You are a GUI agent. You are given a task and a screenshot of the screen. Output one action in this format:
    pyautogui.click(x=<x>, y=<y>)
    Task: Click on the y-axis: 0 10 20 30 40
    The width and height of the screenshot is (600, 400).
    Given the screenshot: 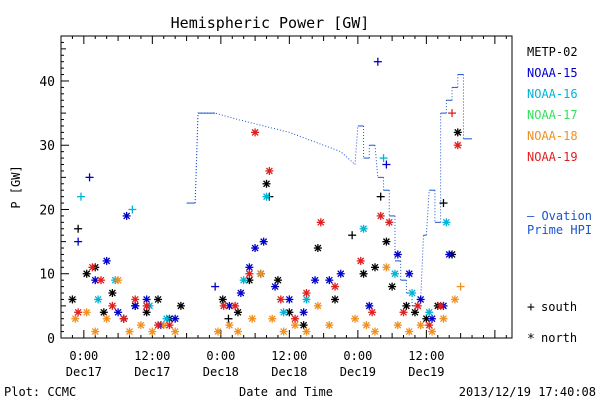 What is the action you would take?
    pyautogui.click(x=54, y=191)
    